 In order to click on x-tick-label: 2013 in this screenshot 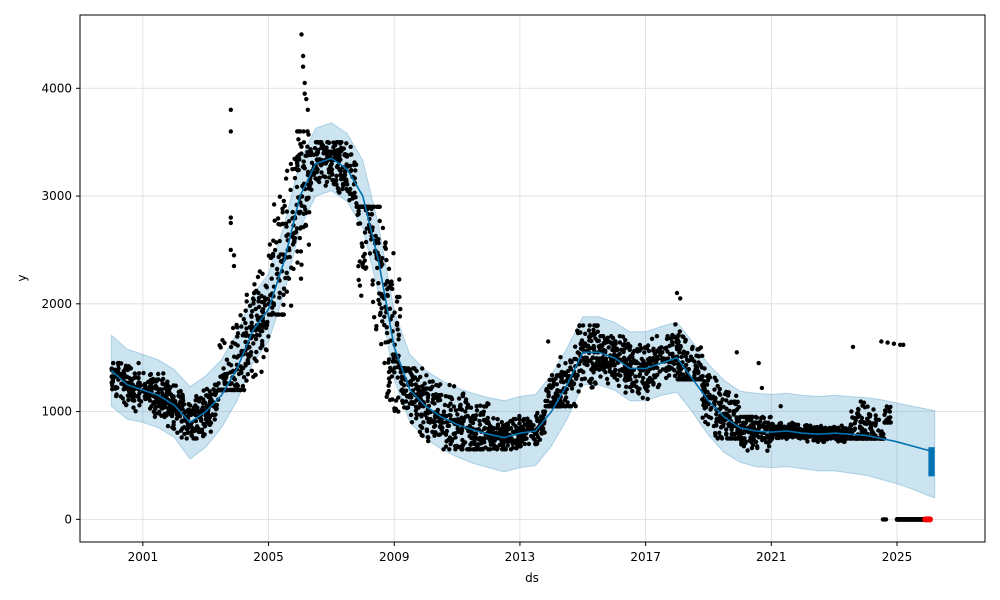, I will do `click(520, 557)`.